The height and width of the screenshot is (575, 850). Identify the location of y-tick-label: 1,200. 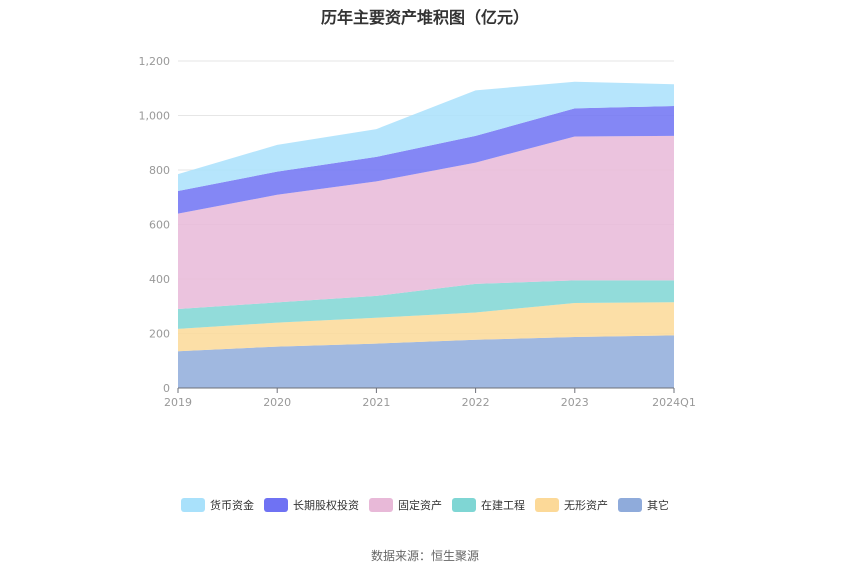
(155, 61).